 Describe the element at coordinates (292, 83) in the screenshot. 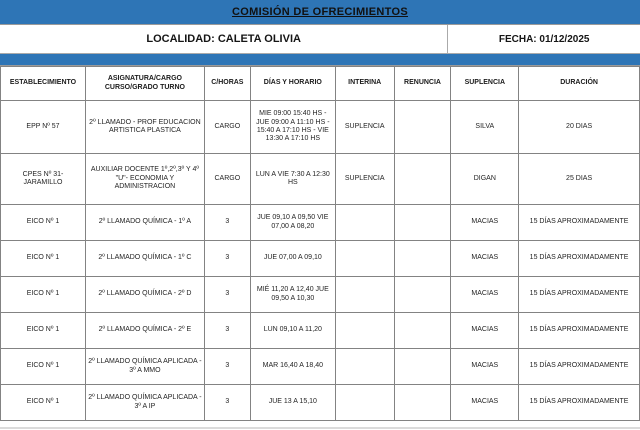

I see `column-header: DÍAS Y HORARIO` at that location.